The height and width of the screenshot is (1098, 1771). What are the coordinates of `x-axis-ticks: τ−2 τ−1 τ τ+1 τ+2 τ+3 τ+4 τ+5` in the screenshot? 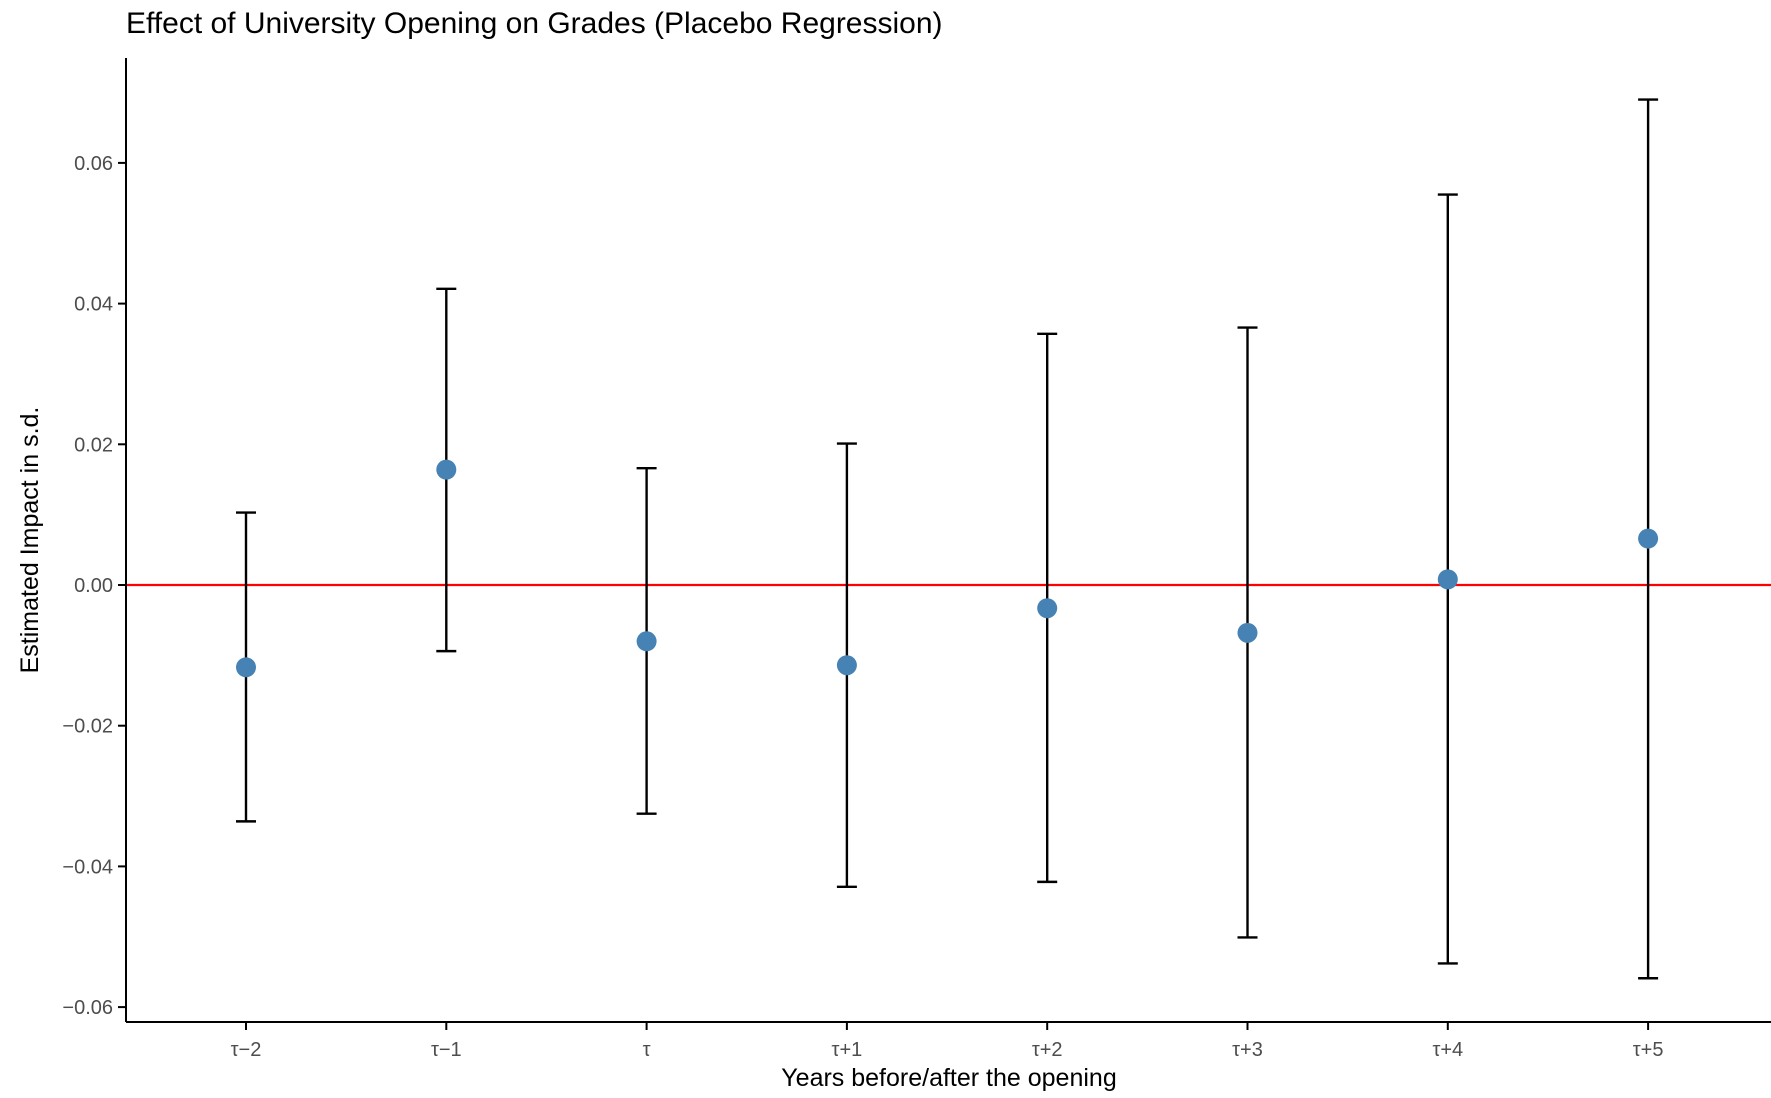 It's located at (947, 1041).